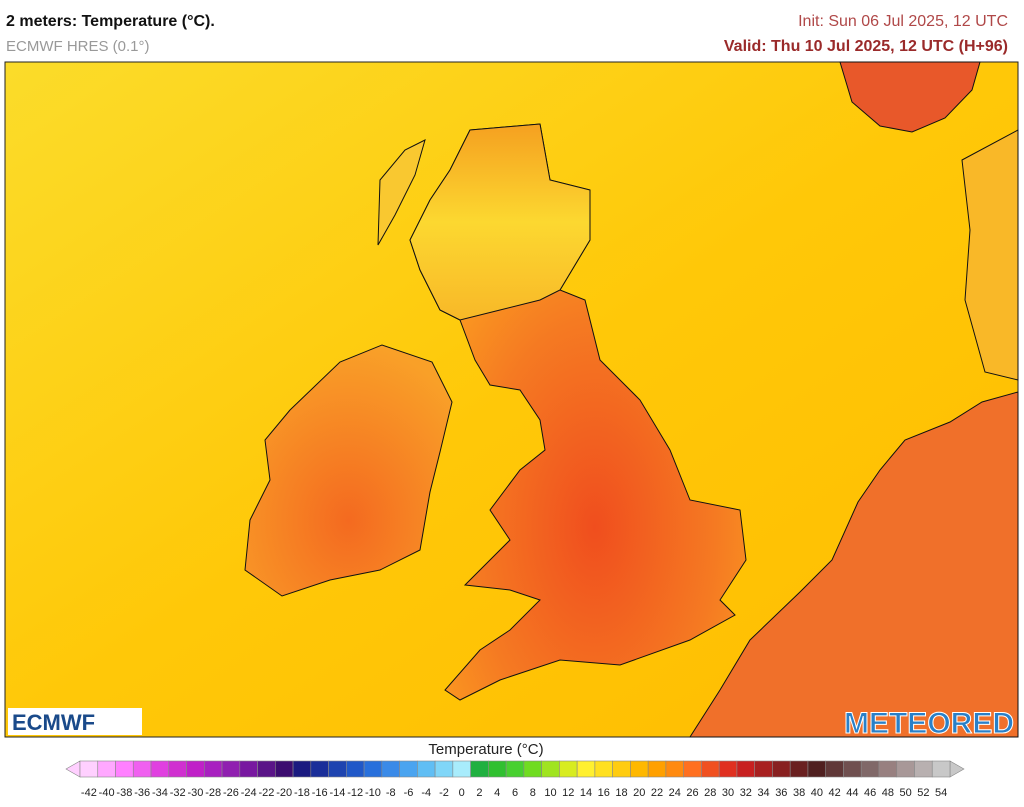 The width and height of the screenshot is (1024, 807). Describe the element at coordinates (866, 46) in the screenshot. I see `valid-time: Valid: Thu 10 Jul 2025, 12 UTC (H+96)` at that location.